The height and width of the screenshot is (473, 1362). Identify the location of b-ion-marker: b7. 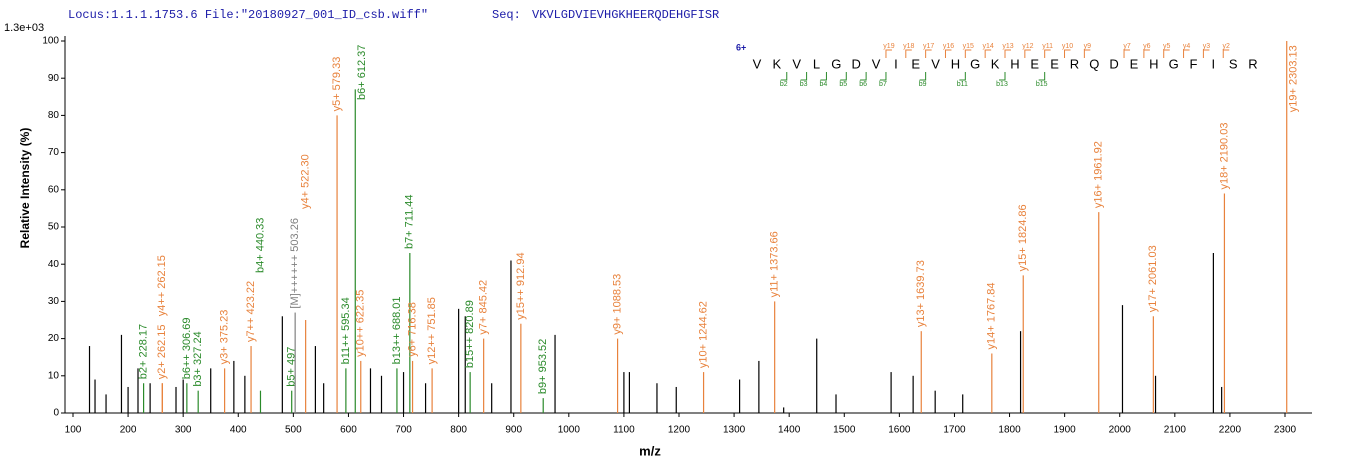
(883, 84).